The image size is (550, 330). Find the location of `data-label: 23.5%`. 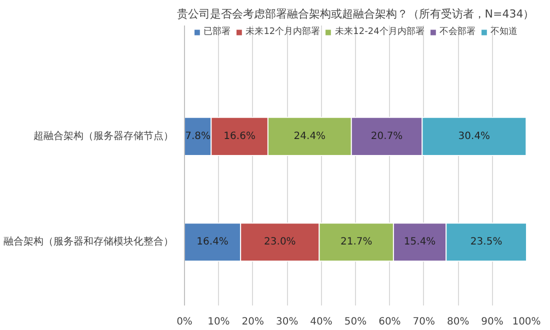

data-label: 23.5% is located at coordinates (486, 242).